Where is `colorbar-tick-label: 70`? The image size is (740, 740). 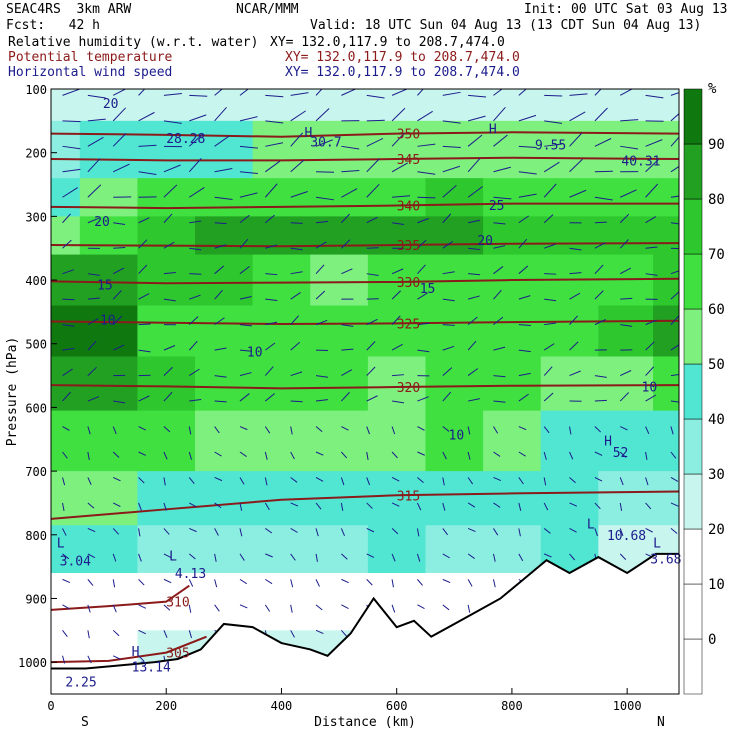
colorbar-tick-label: 70 is located at coordinates (716, 255).